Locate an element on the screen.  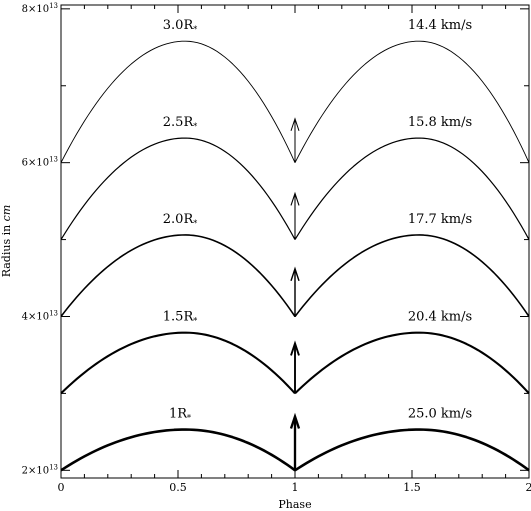
series-radius-label: 2.5R* is located at coordinates (180, 123).